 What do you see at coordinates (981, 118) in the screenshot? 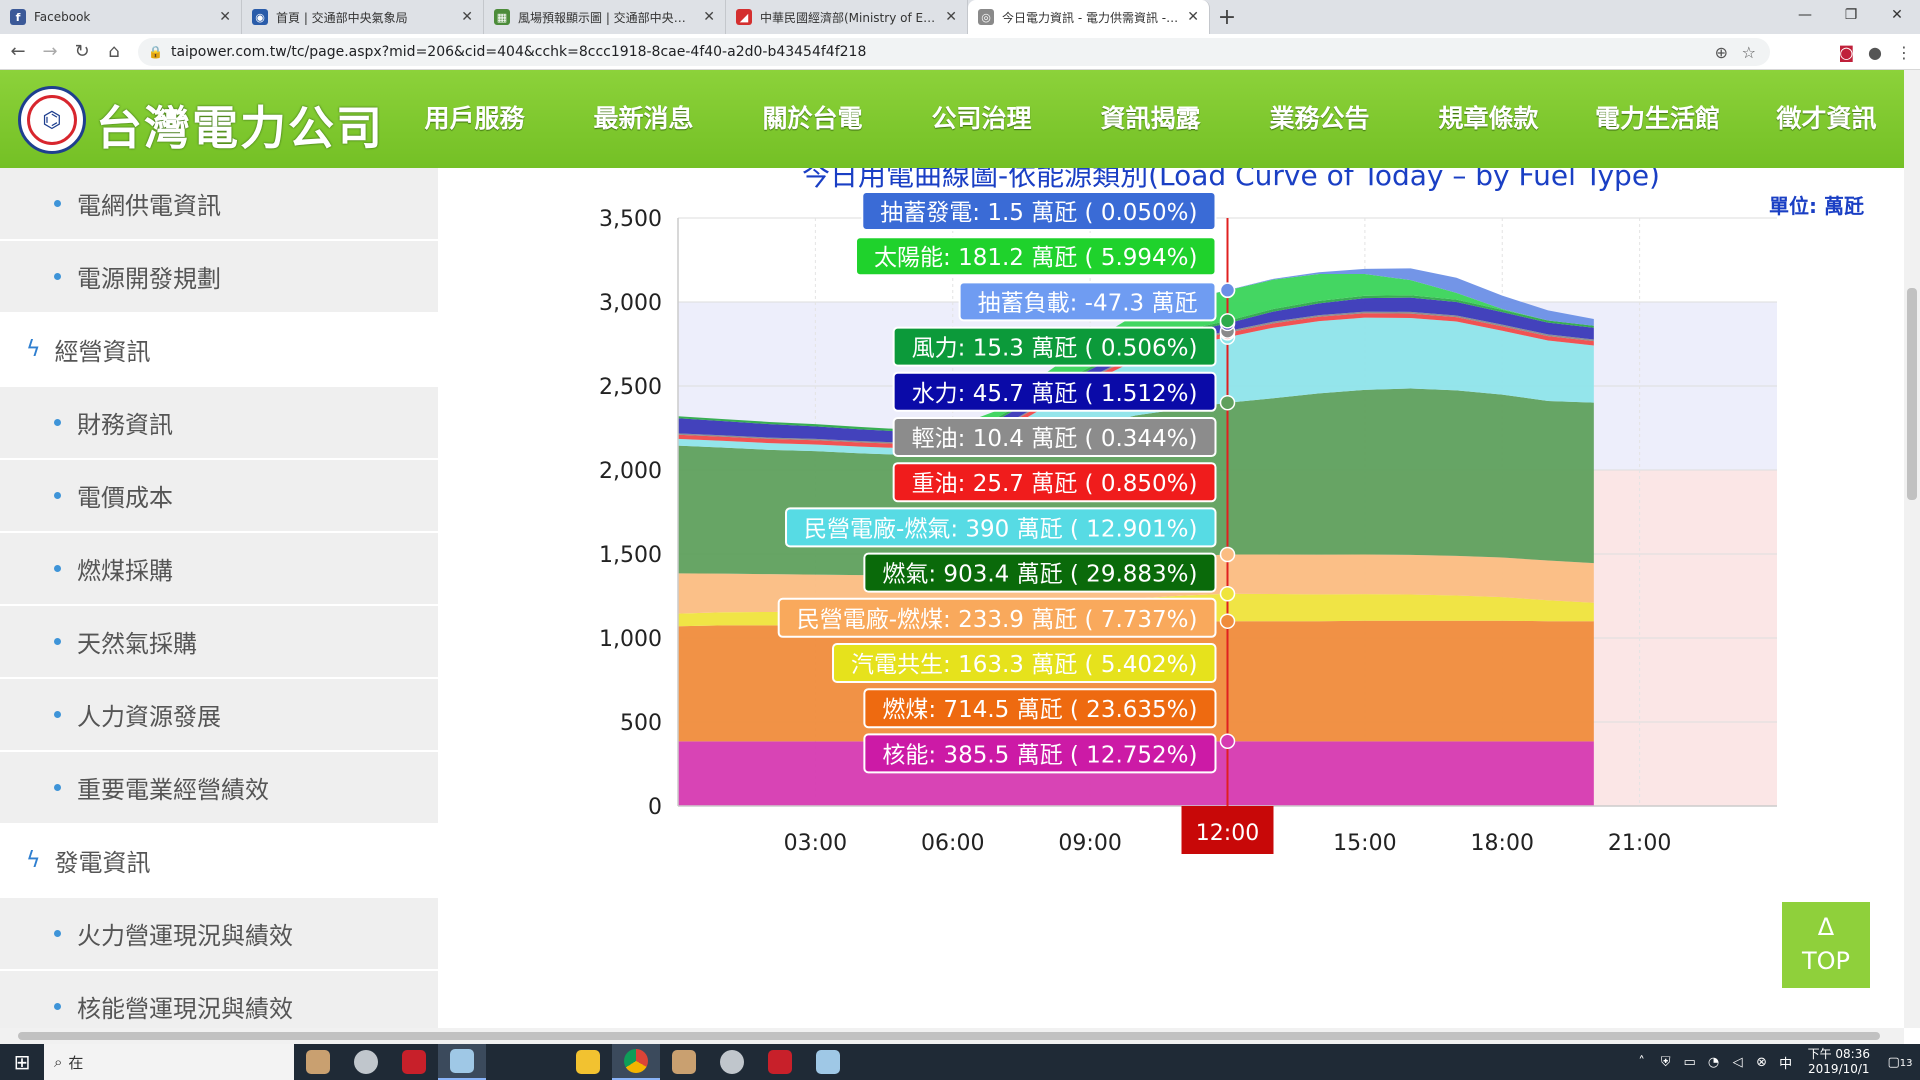
I see `nav-item: 公司治理` at bounding box center [981, 118].